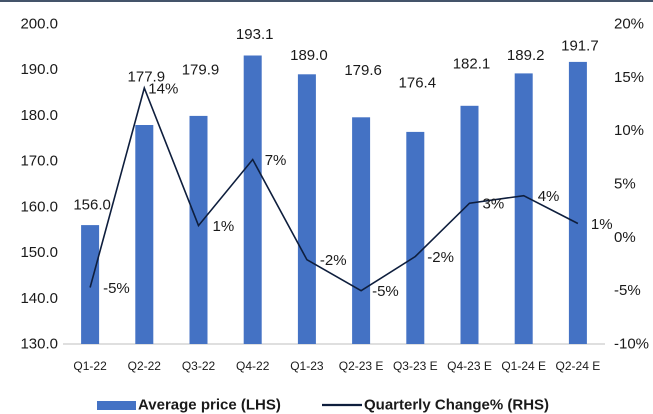  What do you see at coordinates (147, 77) in the screenshot?
I see `bar-label-q2-22: 177.9` at bounding box center [147, 77].